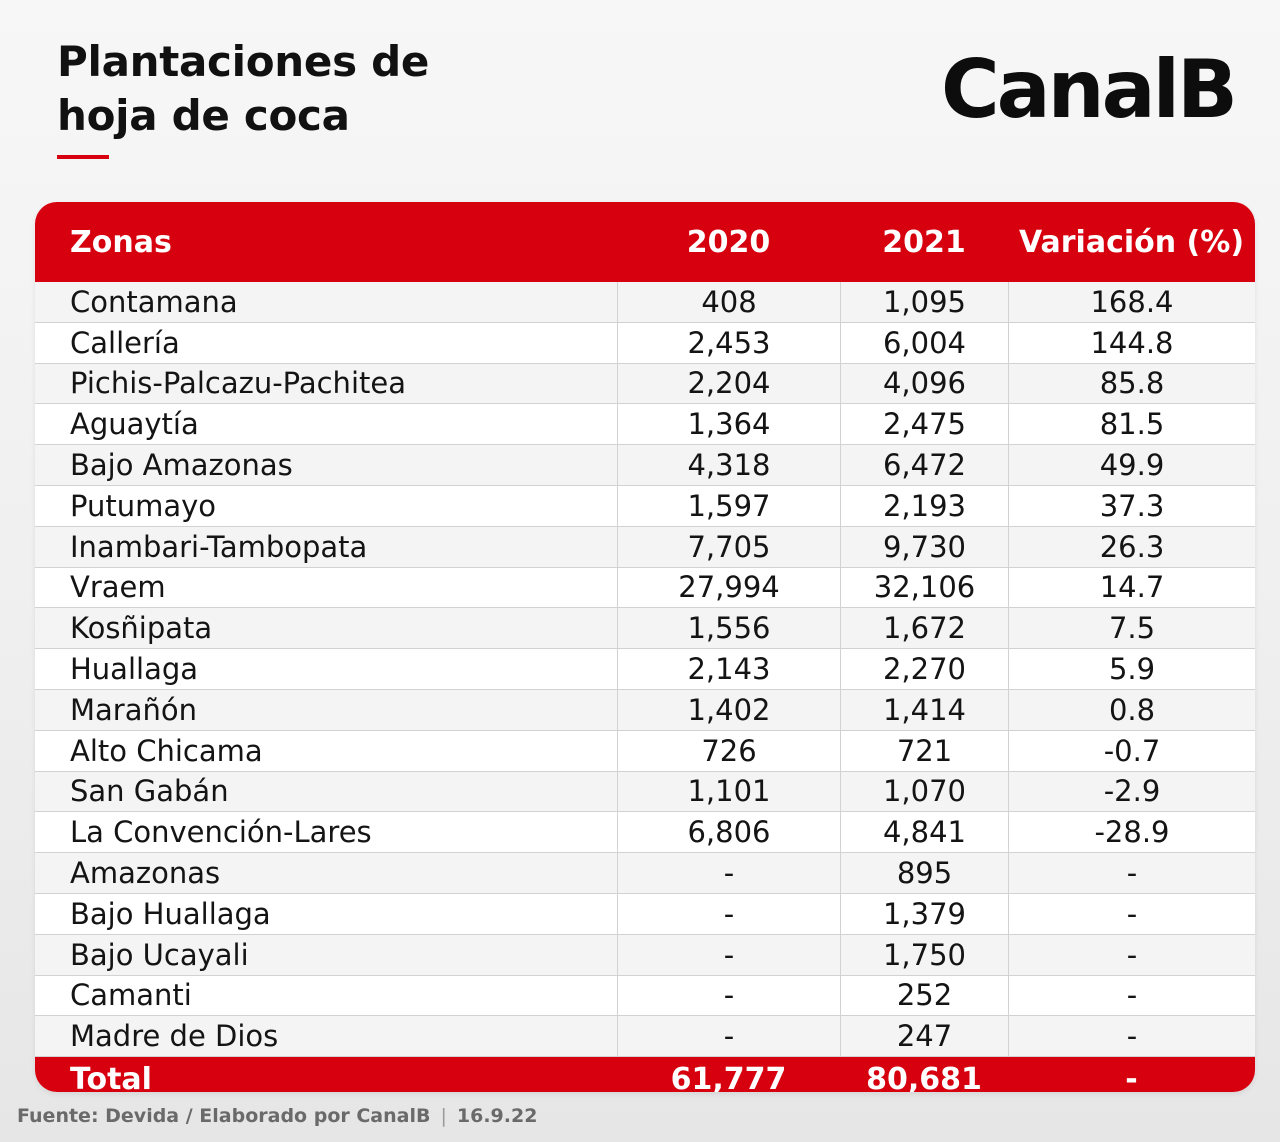  I want to click on table-row: Madre de Dios -247-, so click(645, 1037).